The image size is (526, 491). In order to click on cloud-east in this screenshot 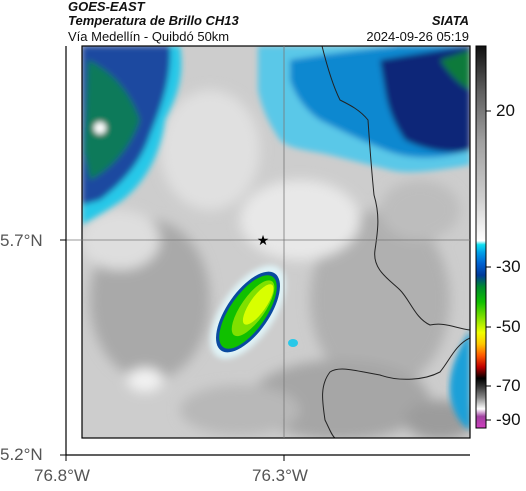, I will do `click(459, 380)`.